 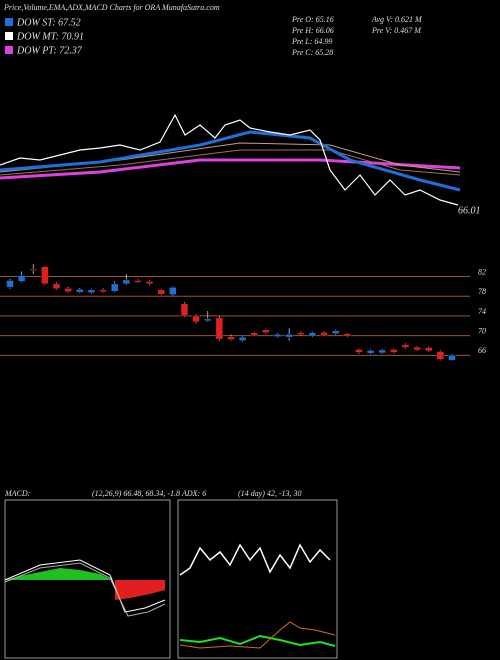 I want to click on info: Pre V: 0.467 M, so click(x=396, y=30).